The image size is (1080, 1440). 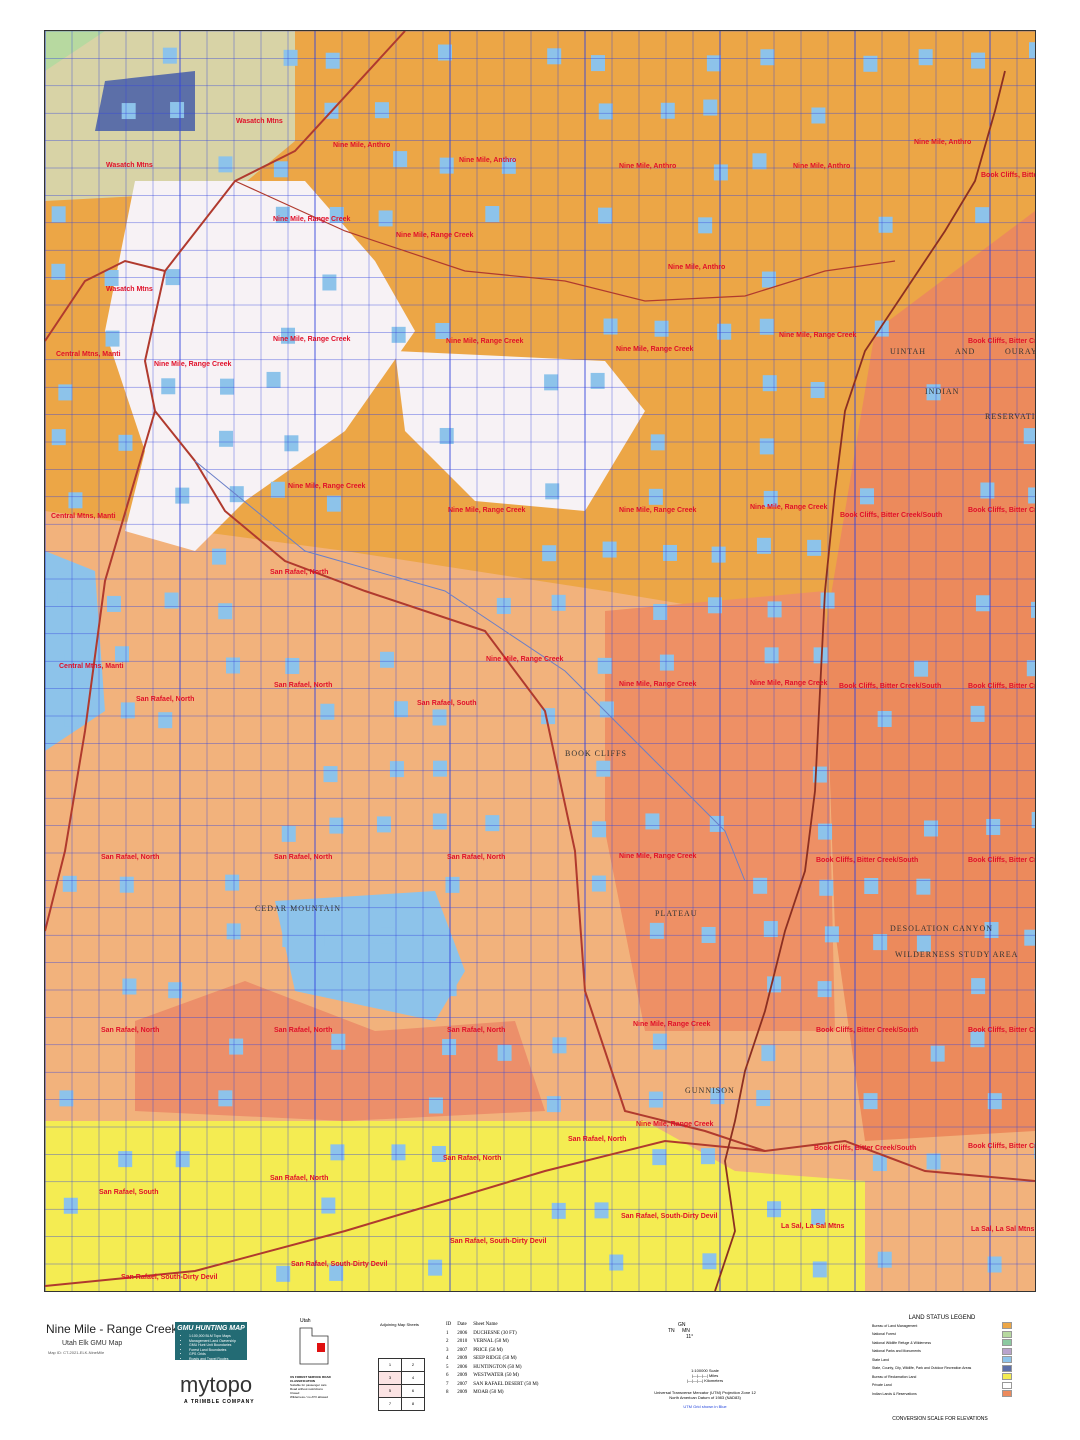 What do you see at coordinates (399, 1324) in the screenshot?
I see `adjoining-title: Adjoining Map Sheets` at bounding box center [399, 1324].